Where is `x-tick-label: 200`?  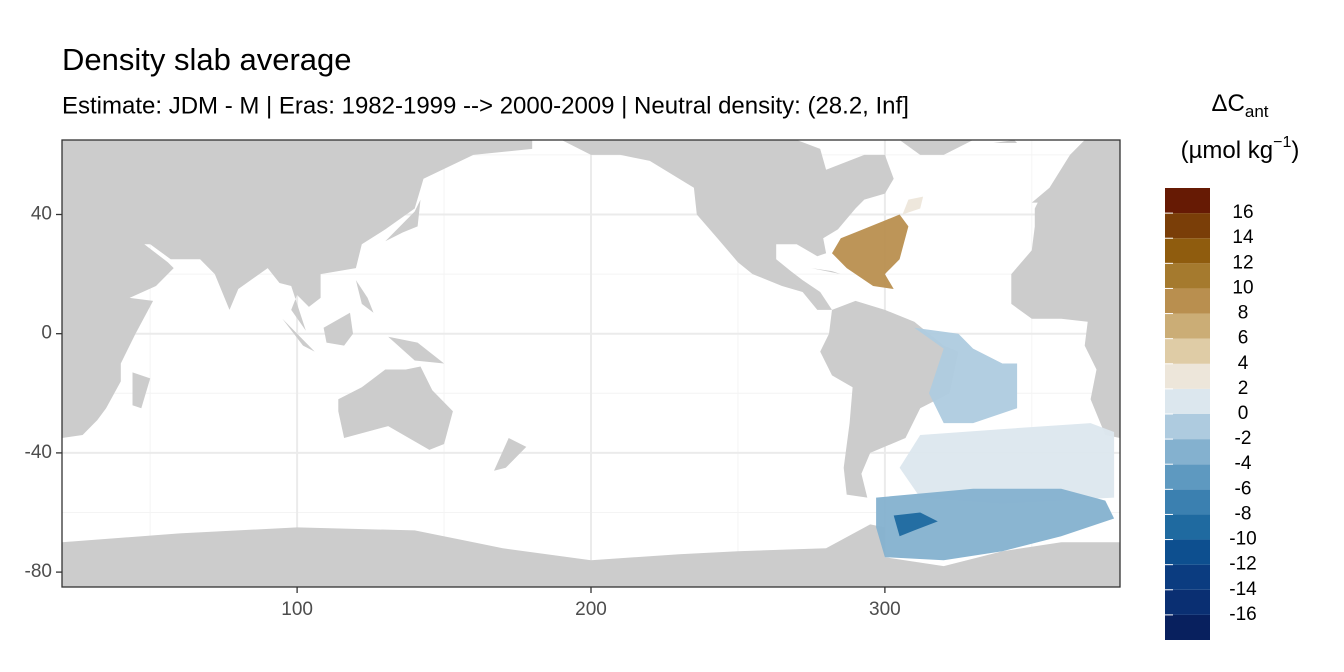 x-tick-label: 200 is located at coordinates (591, 609).